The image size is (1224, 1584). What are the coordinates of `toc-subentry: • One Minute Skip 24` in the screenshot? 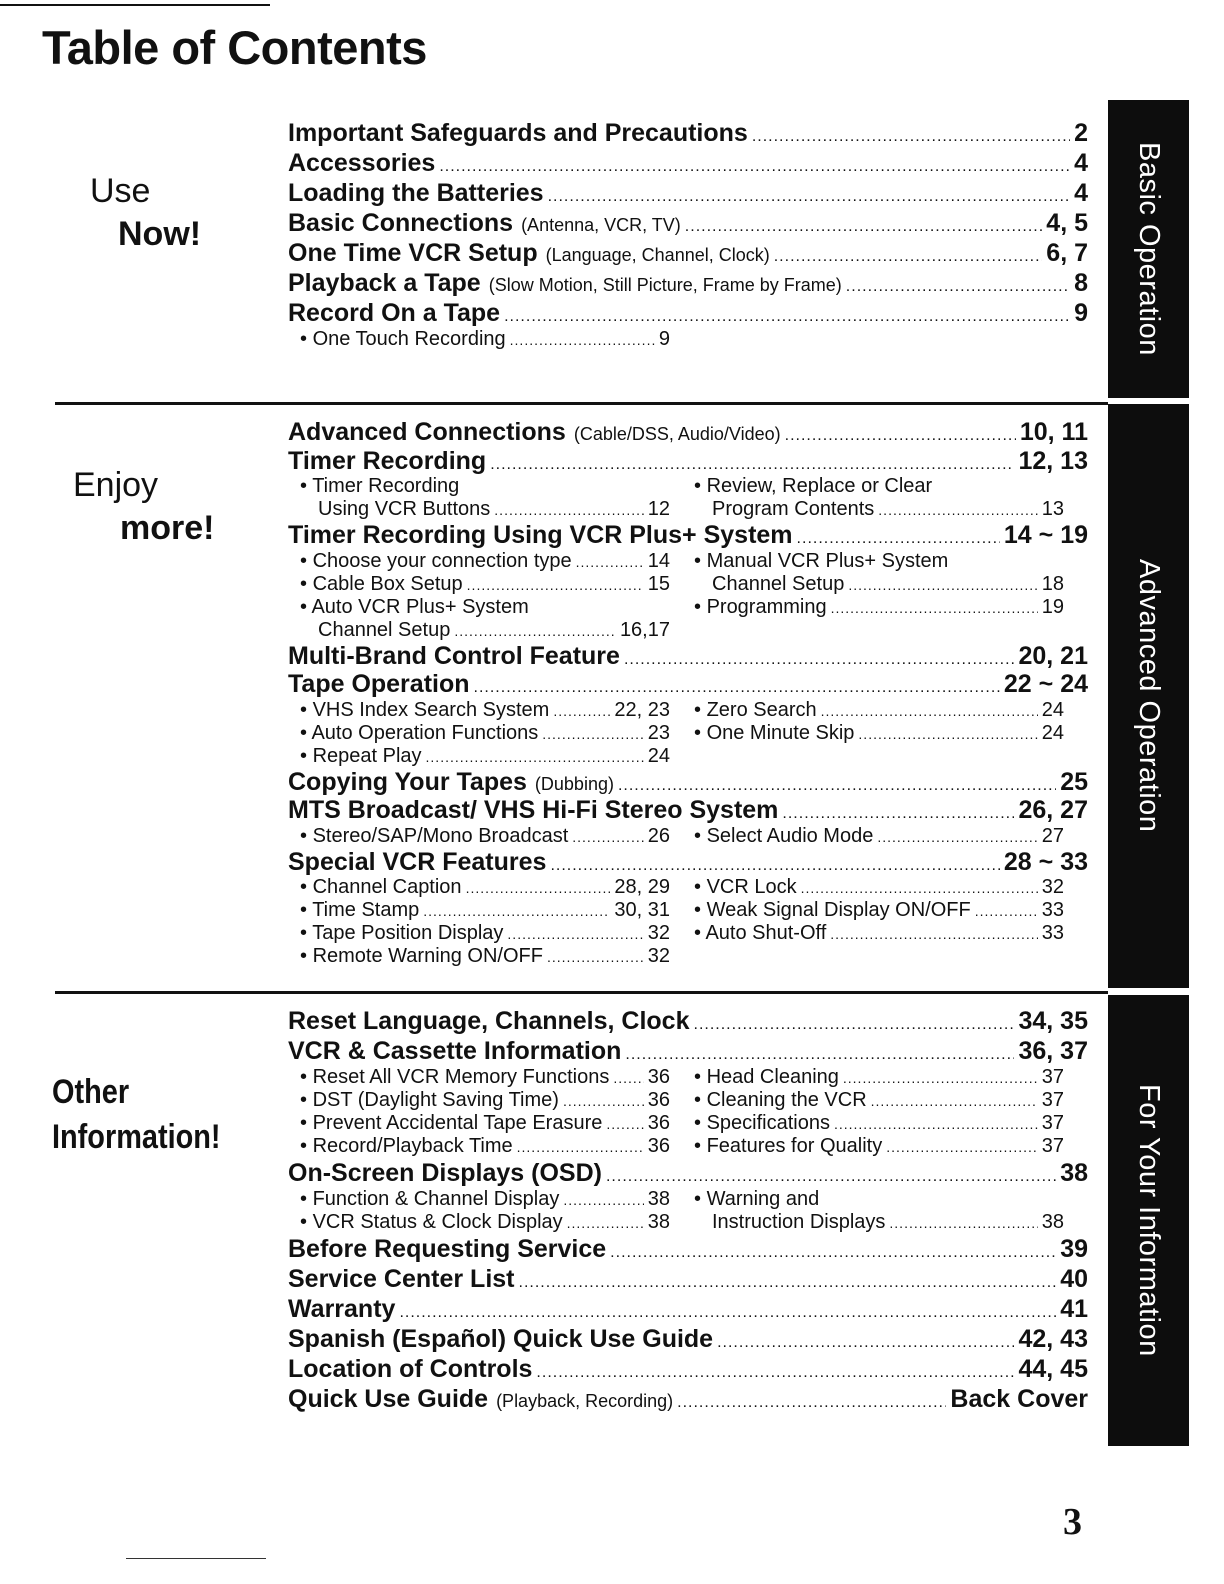 It's located at (879, 734).